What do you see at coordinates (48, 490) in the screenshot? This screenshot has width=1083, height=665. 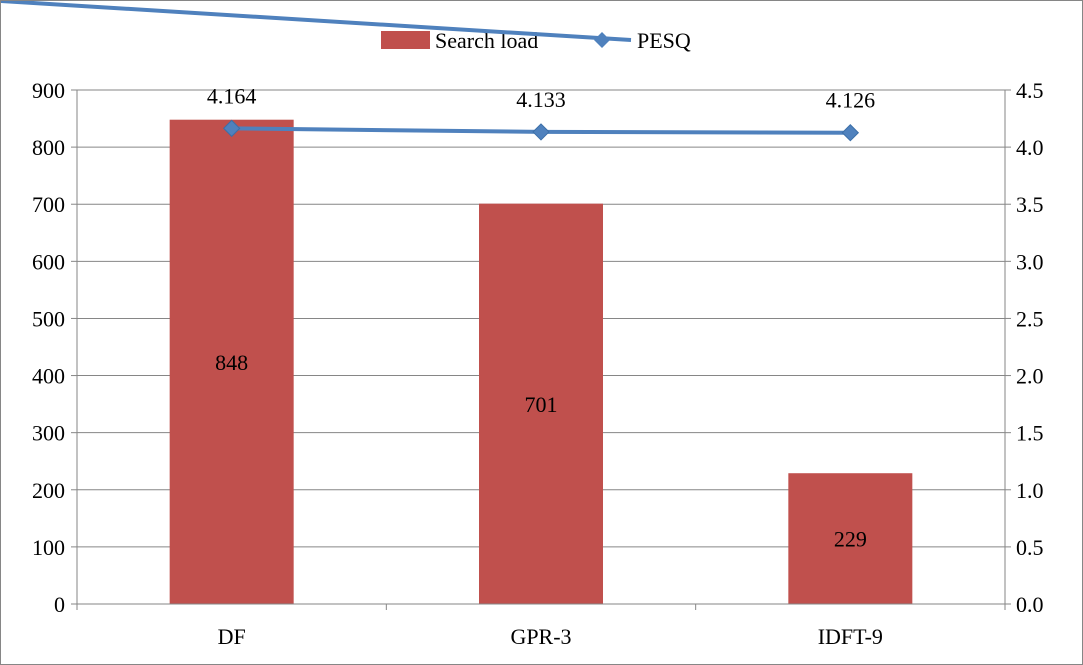 I see `y-left-tick-label: 200` at bounding box center [48, 490].